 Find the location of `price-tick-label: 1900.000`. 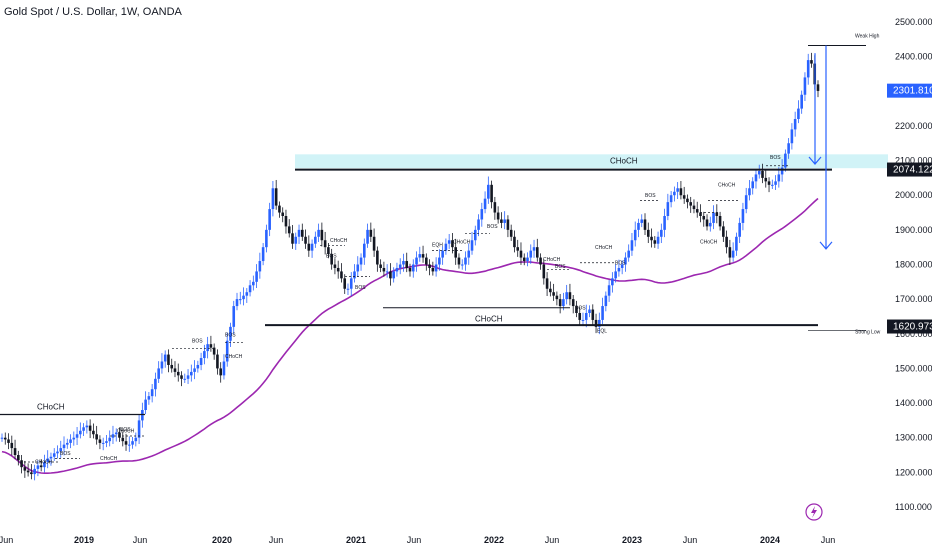

price-tick-label: 1900.000 is located at coordinates (913, 230).